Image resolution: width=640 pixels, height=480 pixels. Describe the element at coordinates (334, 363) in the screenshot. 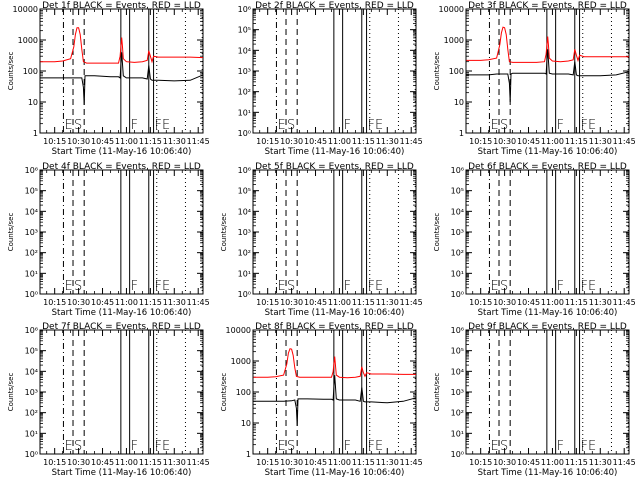

I see `series-lld-line` at that location.